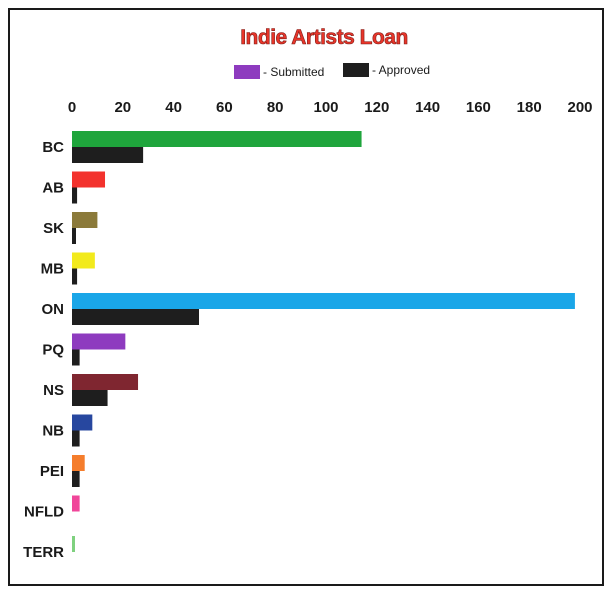 The height and width of the screenshot is (590, 614). What do you see at coordinates (53, 350) in the screenshot?
I see `category-label: PQ` at bounding box center [53, 350].